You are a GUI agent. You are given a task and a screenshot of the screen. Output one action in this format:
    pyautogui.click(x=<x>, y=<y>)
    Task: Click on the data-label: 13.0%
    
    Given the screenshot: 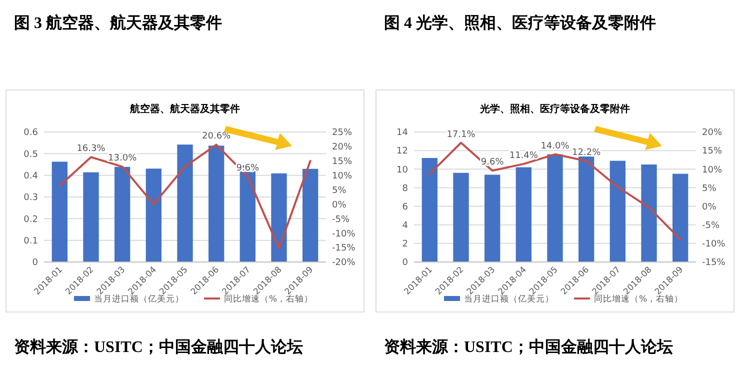 What is the action you would take?
    pyautogui.click(x=123, y=159)
    